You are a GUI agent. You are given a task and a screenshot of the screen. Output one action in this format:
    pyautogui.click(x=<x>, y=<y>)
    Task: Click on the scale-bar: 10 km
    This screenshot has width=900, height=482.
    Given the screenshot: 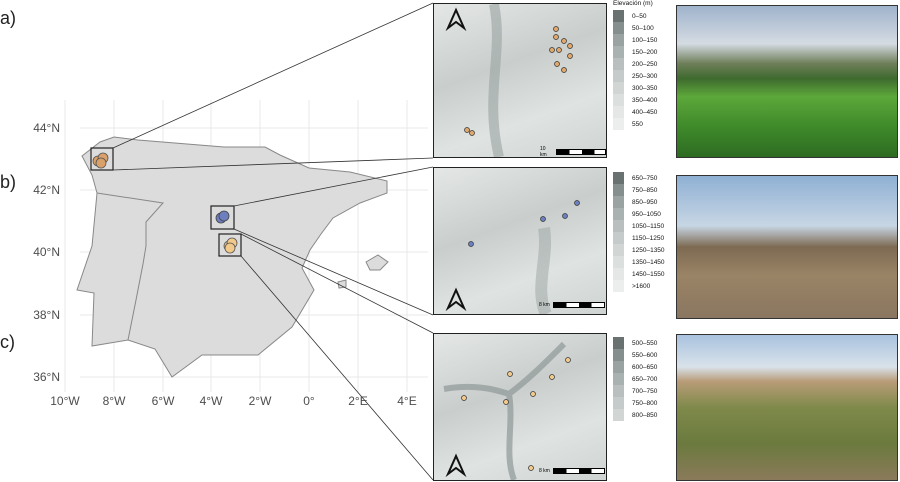 What is the action you would take?
    pyautogui.click(x=573, y=152)
    